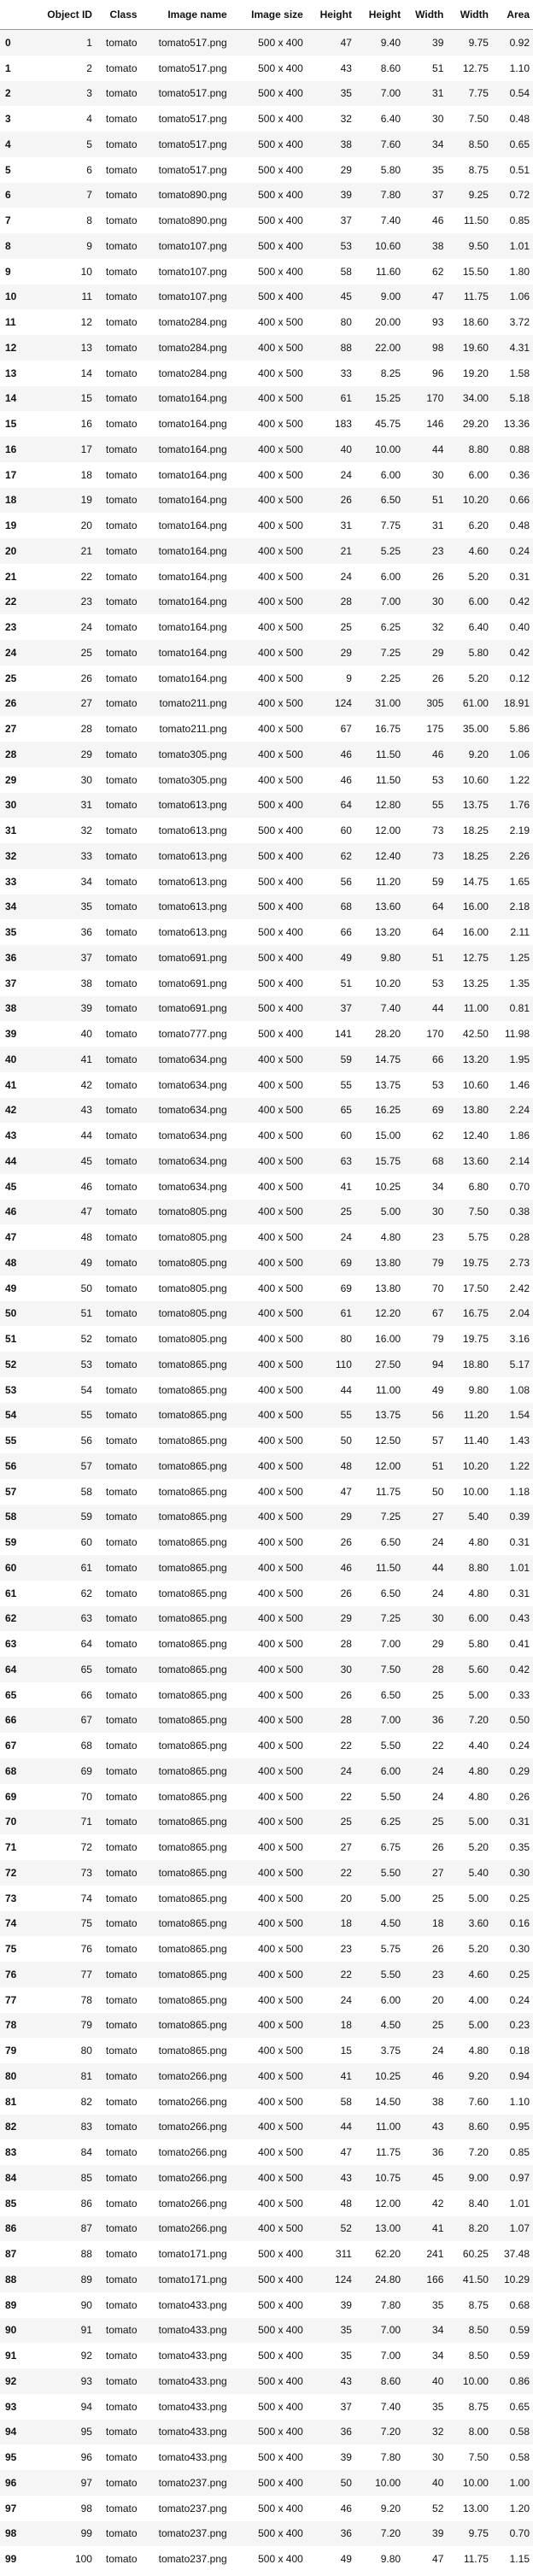 Image resolution: width=533 pixels, height=2576 pixels. Describe the element at coordinates (19, 881) in the screenshot. I see `row-index: 33` at that location.